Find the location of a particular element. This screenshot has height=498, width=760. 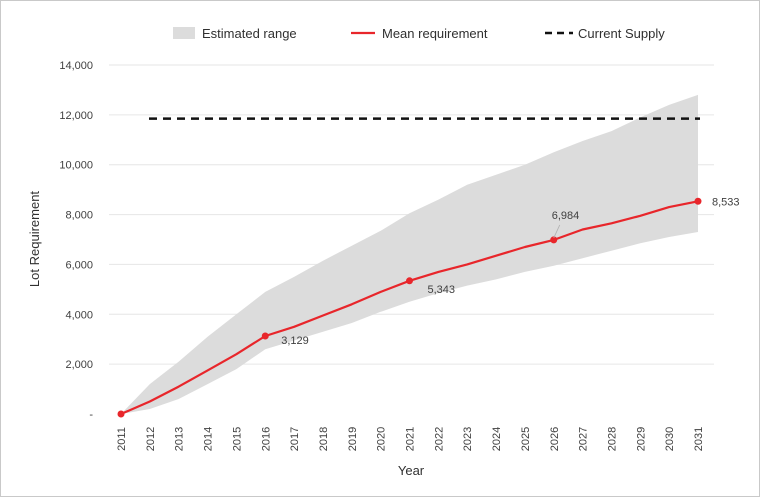

x-tick-label: 2021 is located at coordinates (411, 439).